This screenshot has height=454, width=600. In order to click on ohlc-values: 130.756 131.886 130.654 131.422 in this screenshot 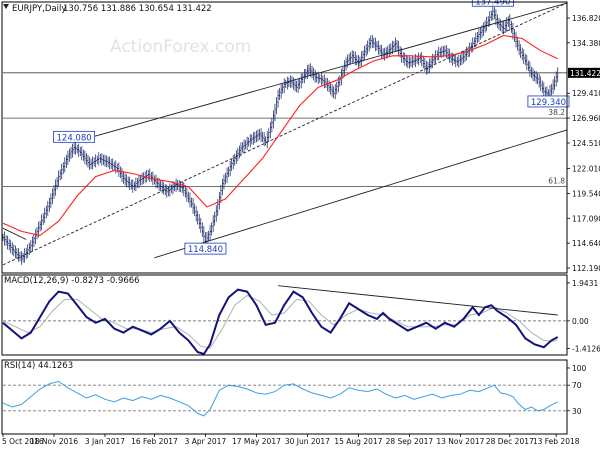, I will do `click(137, 9)`.